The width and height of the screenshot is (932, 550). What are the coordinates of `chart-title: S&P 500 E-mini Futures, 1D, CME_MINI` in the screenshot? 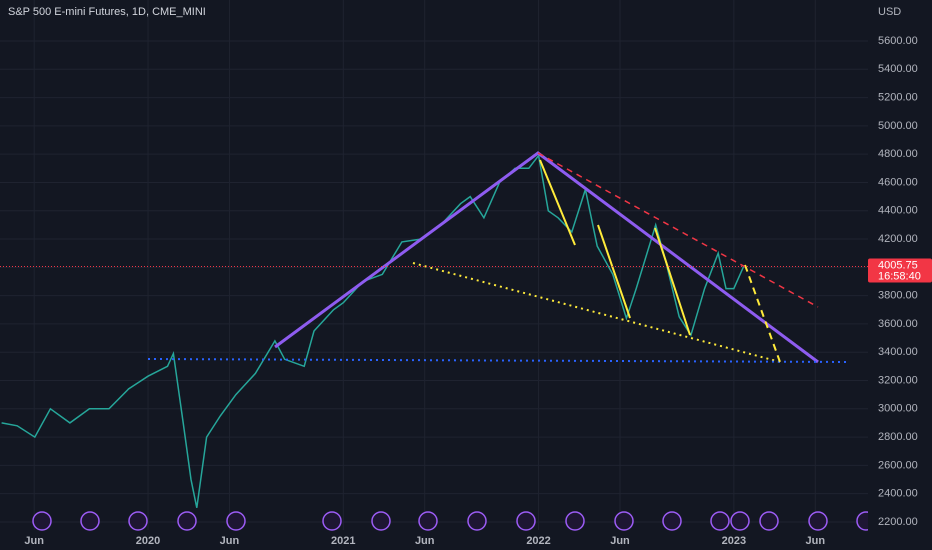 It's located at (107, 12).